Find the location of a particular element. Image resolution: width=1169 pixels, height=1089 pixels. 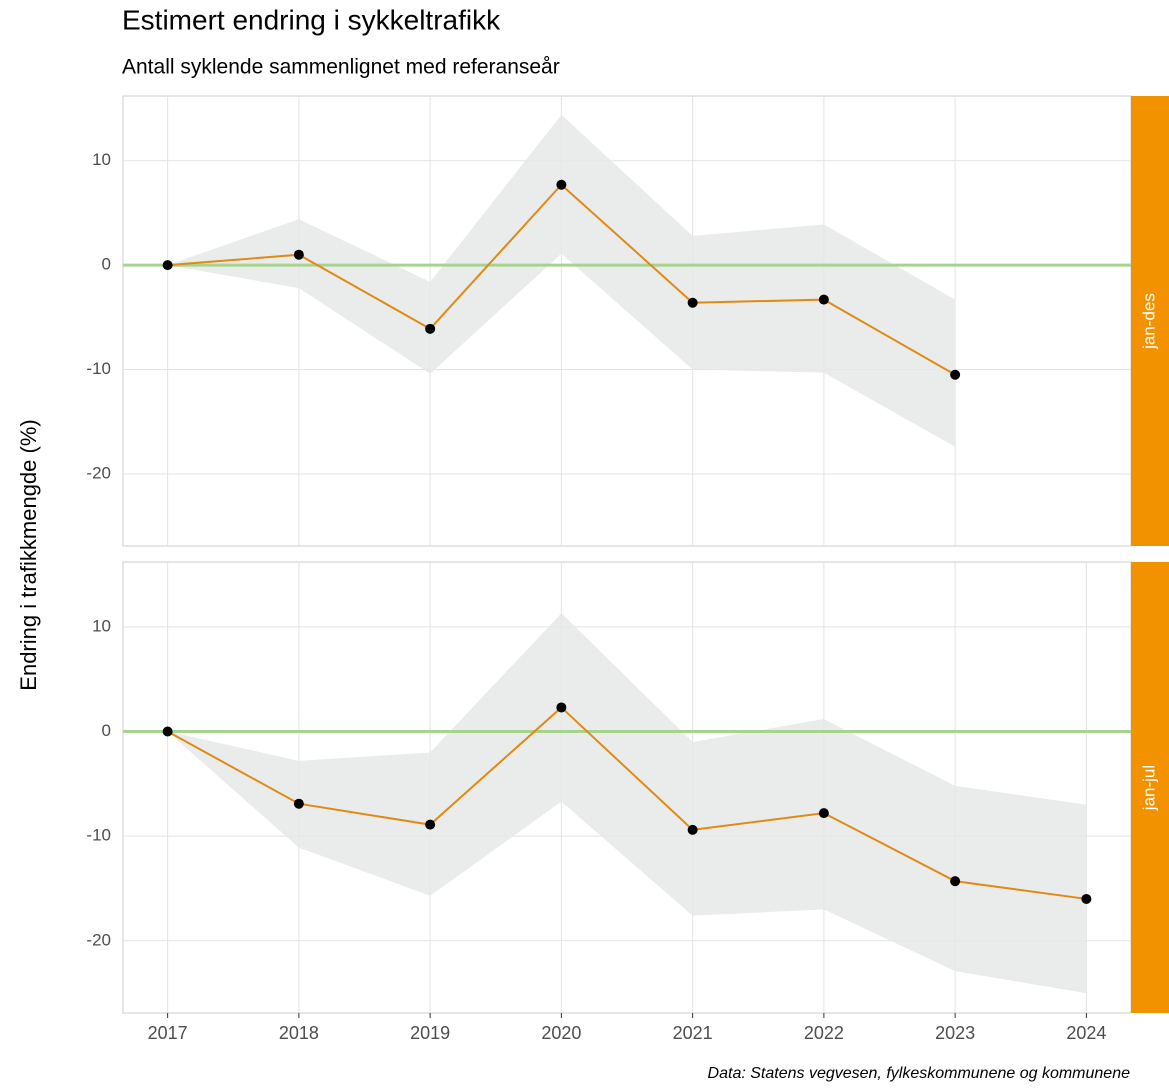

line is located at coordinates (627, 803).